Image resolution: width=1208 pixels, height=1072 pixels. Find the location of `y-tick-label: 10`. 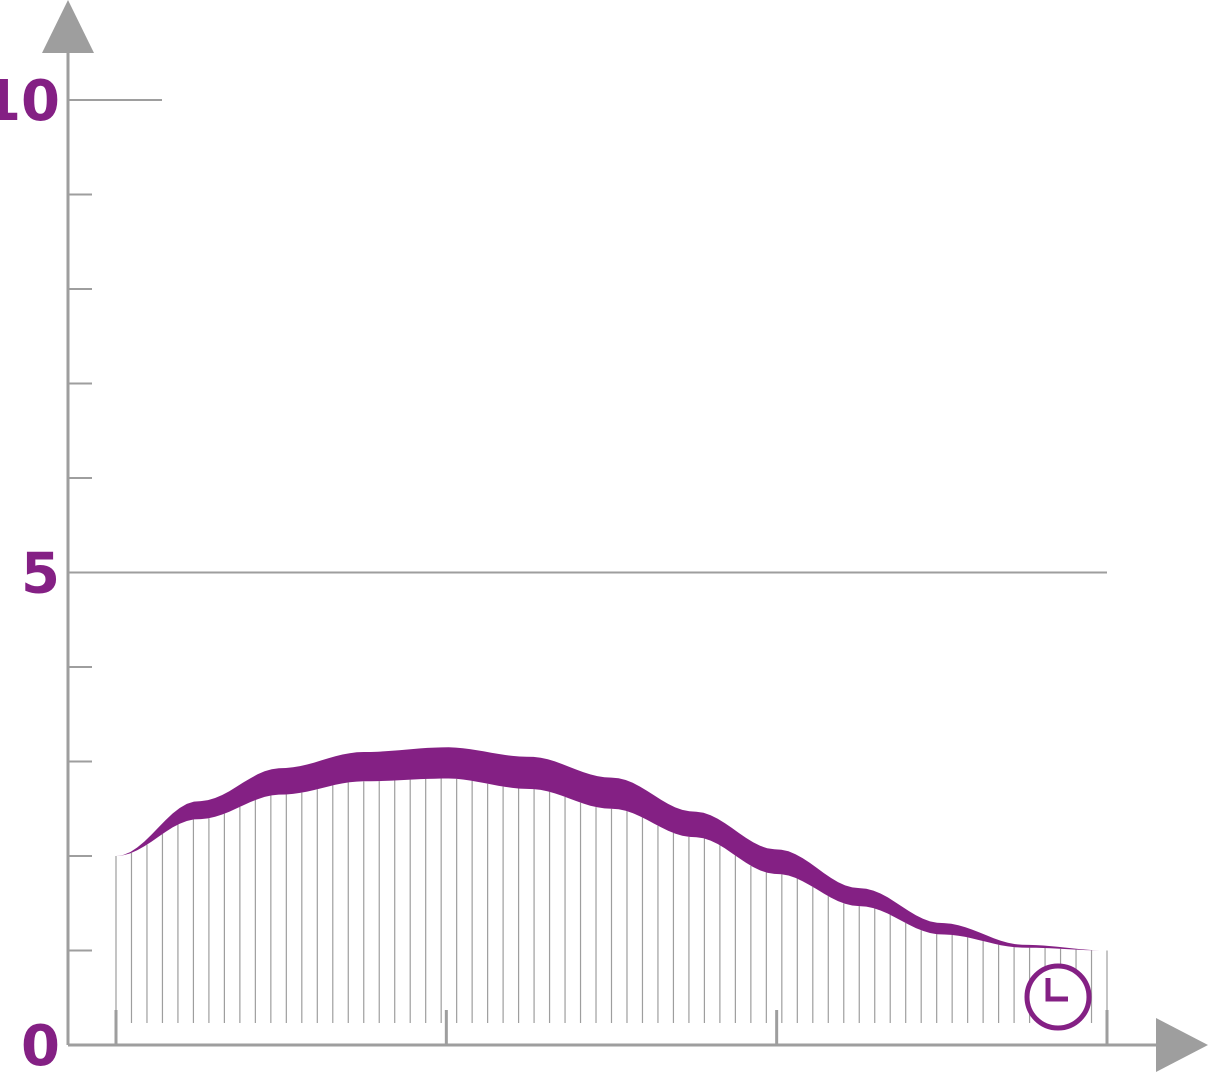

y-tick-label: 10 is located at coordinates (30, 101).